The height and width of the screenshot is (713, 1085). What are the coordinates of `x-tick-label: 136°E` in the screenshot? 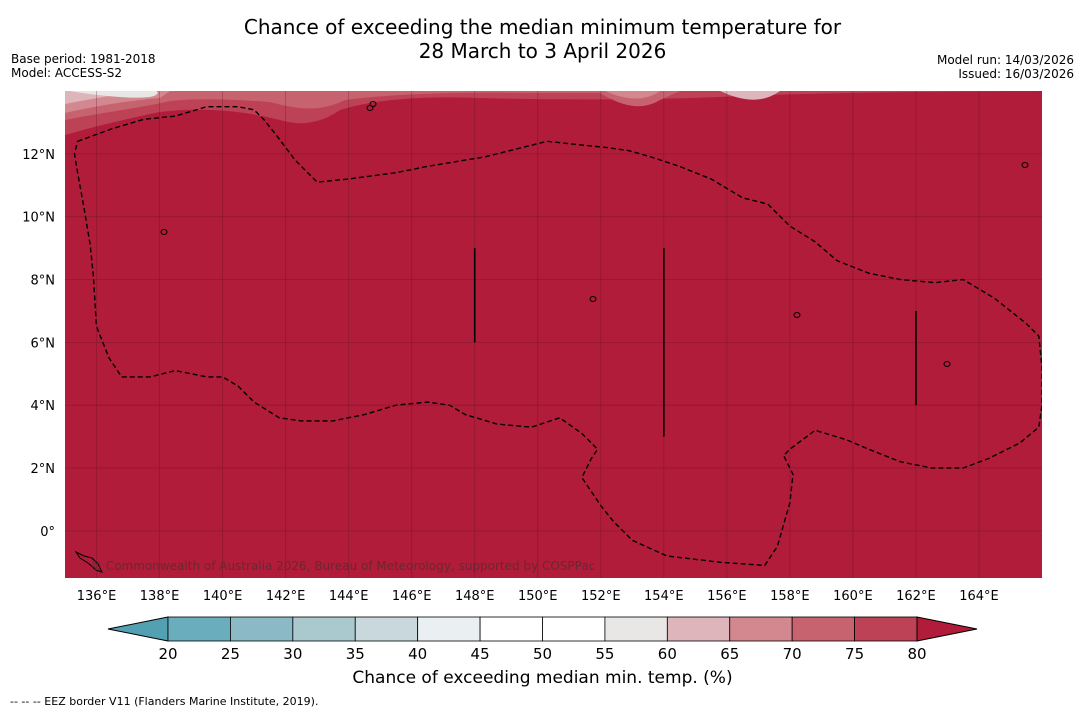 It's located at (97, 596).